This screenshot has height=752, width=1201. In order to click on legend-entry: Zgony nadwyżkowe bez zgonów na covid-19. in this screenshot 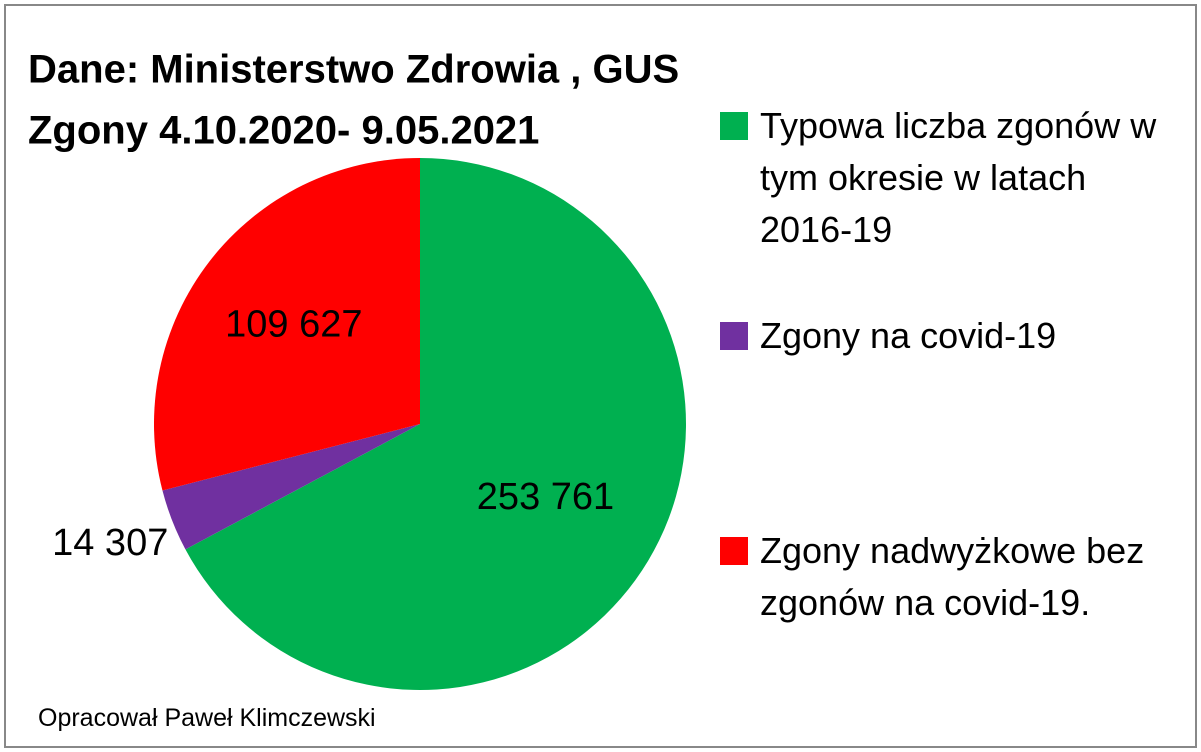, I will do `click(950, 577)`.